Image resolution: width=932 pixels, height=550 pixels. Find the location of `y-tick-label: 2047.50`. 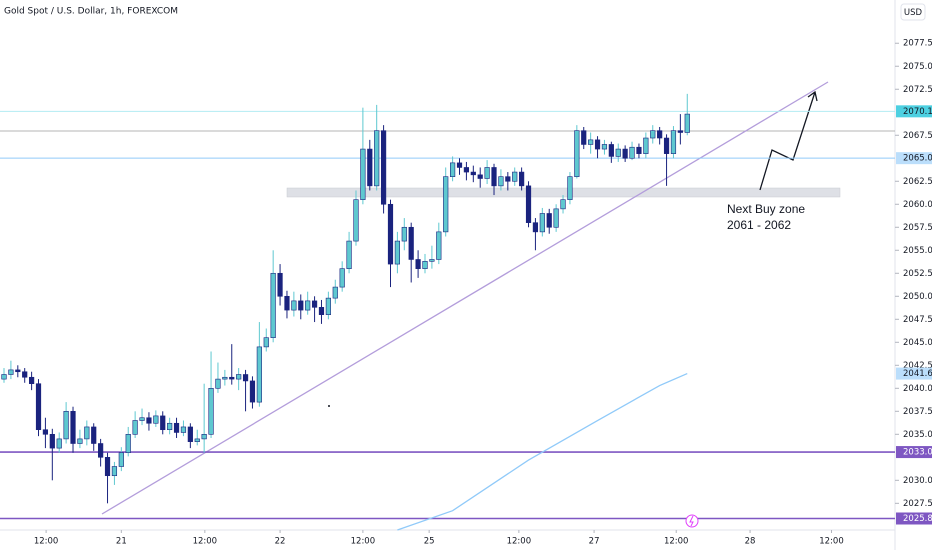

y-tick-label: 2047.50 is located at coordinates (917, 320).